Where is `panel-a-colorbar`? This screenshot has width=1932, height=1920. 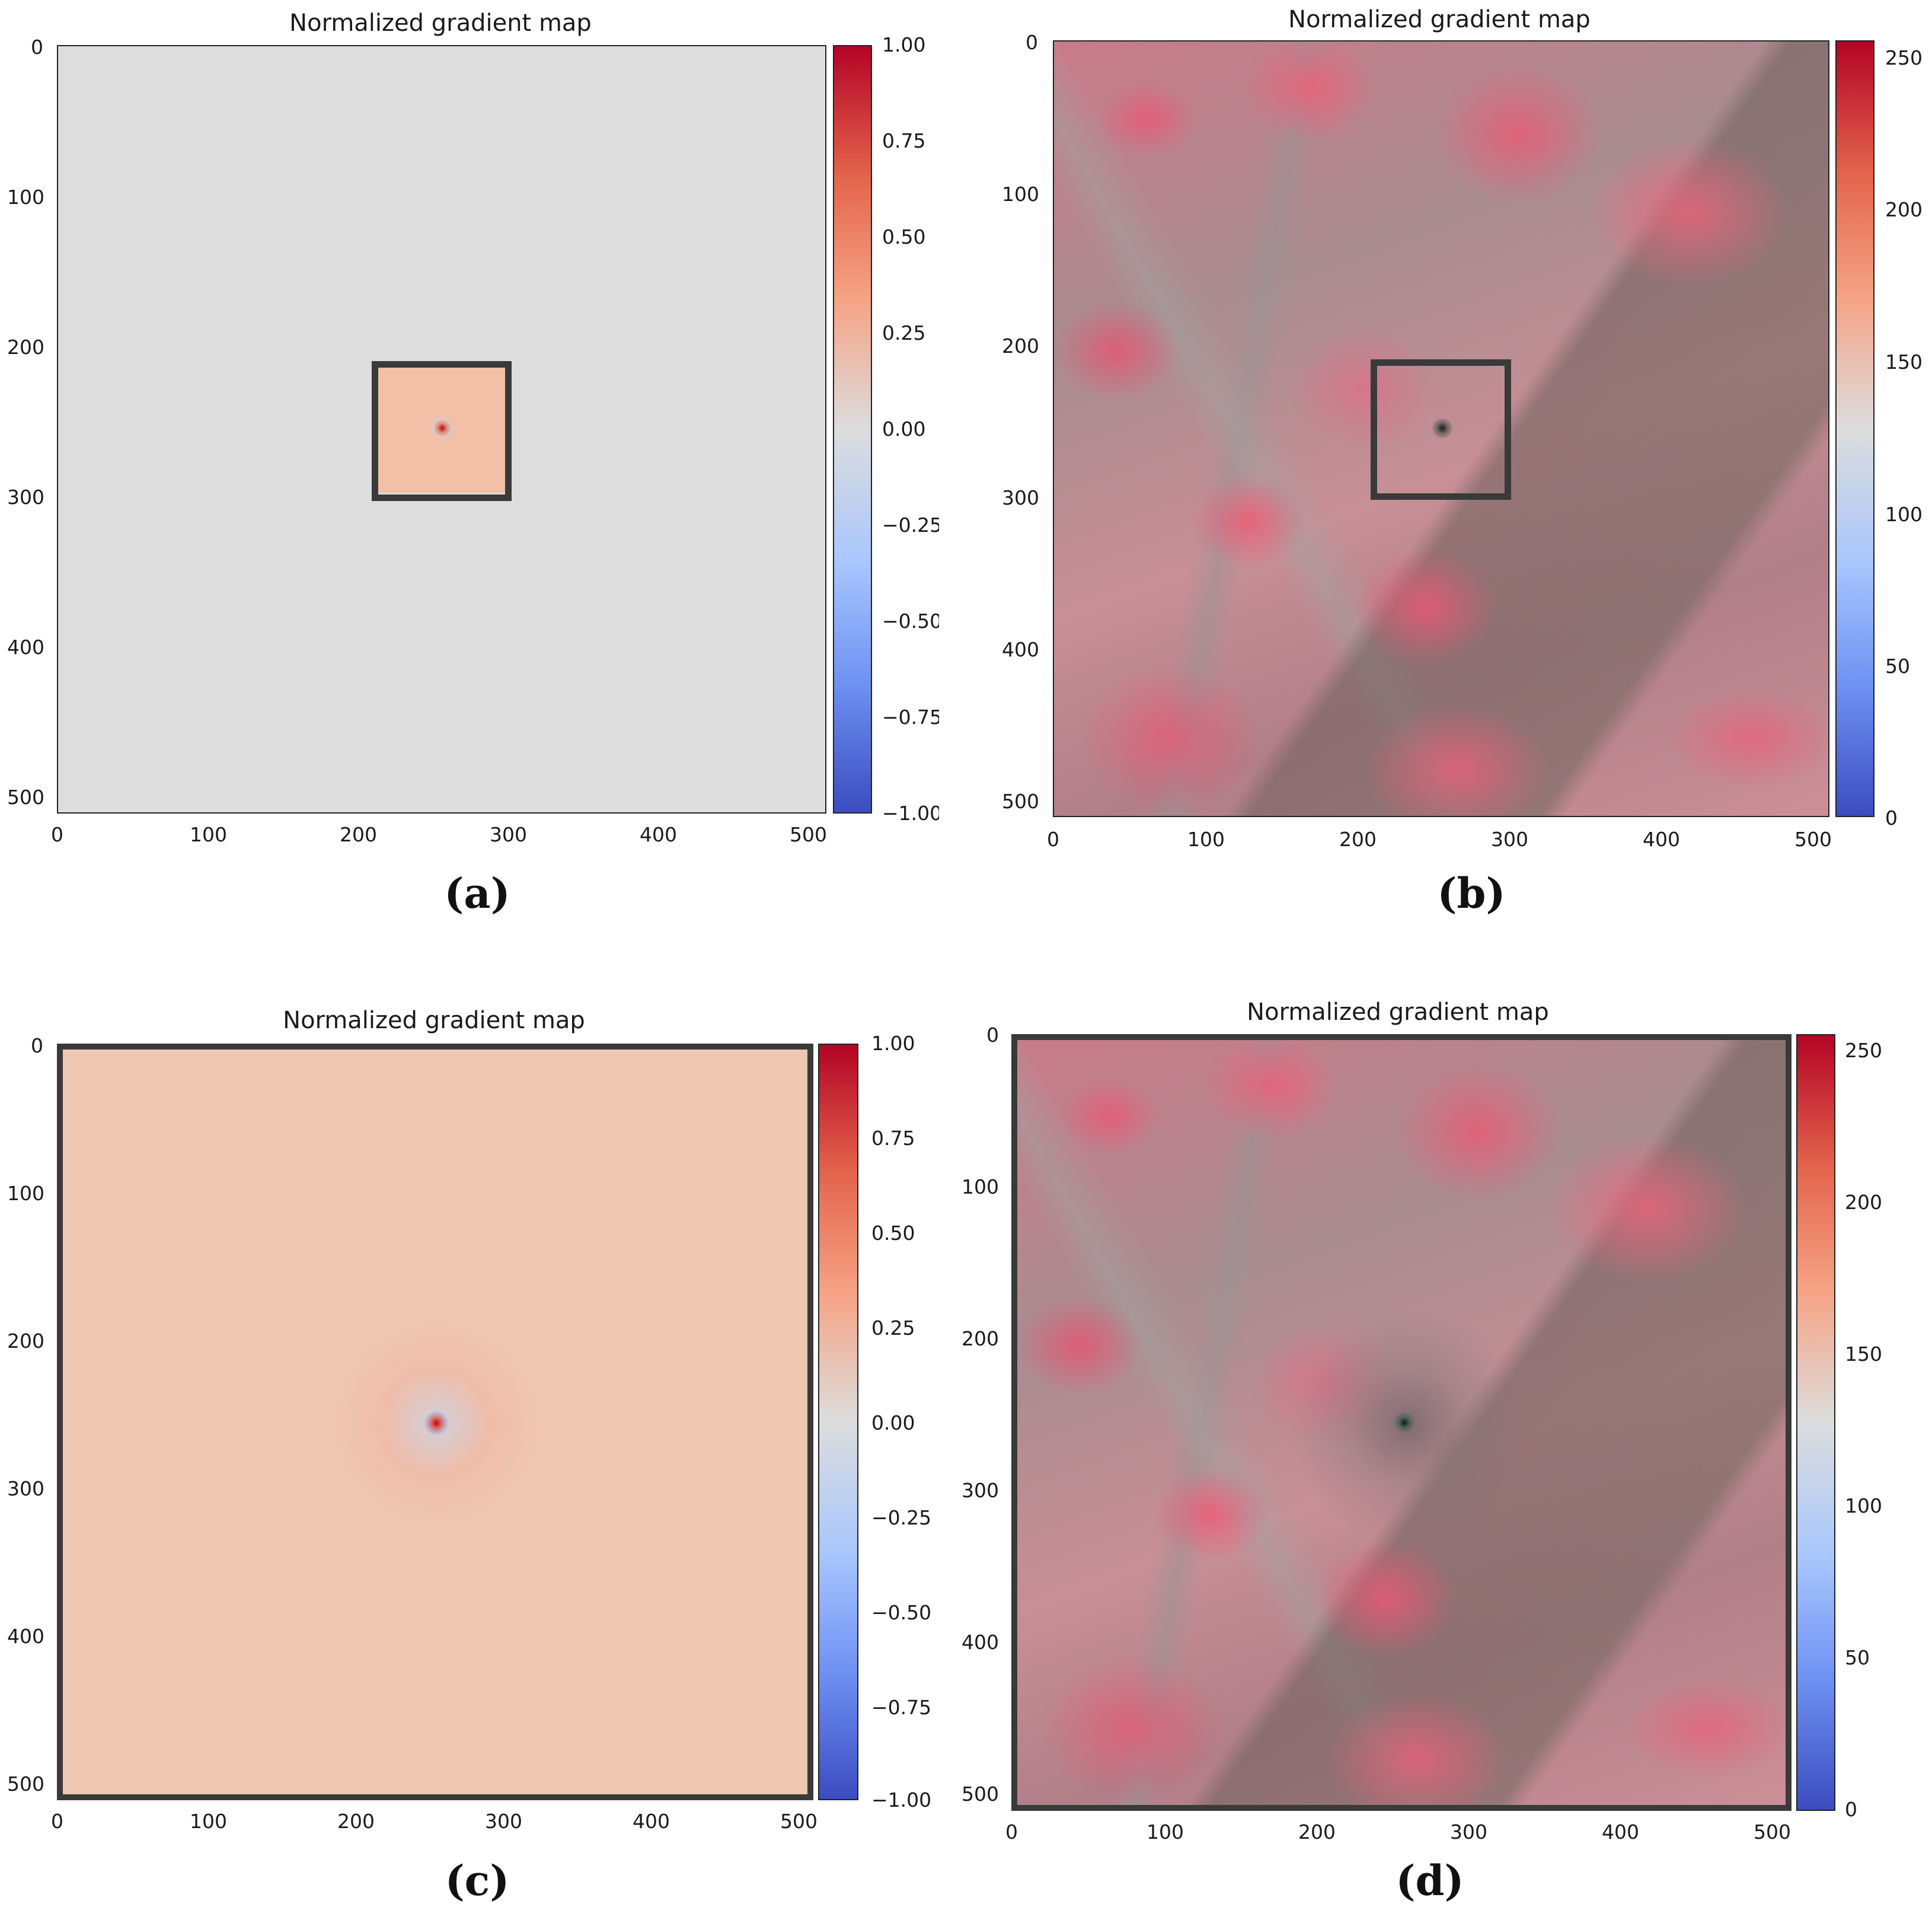
panel-a-colorbar is located at coordinates (852, 429).